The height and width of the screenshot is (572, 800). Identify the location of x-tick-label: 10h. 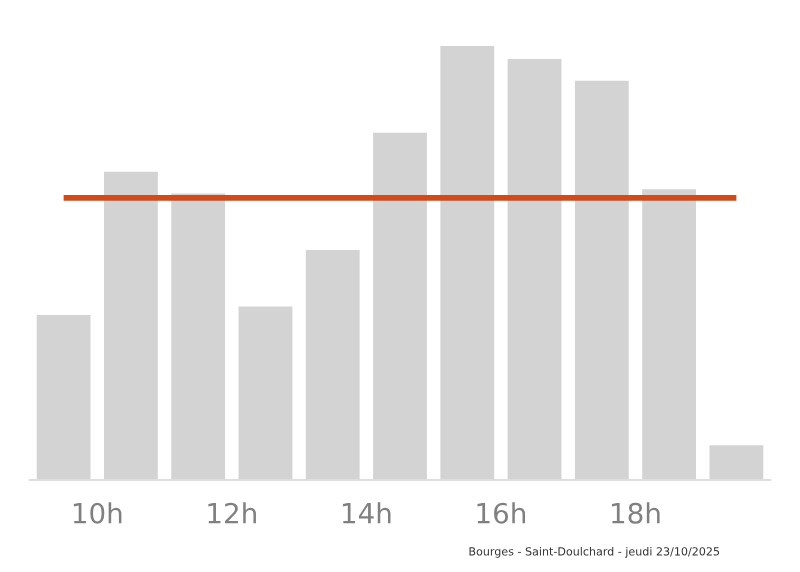
(97, 513).